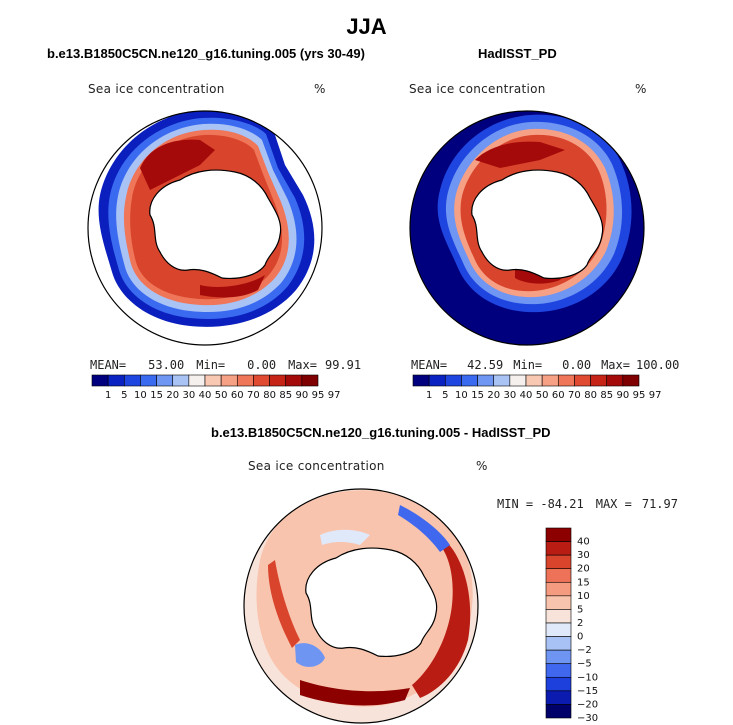  Describe the element at coordinates (587, 704) in the screenshot. I see `colorbar-tick-label: −20` at that location.